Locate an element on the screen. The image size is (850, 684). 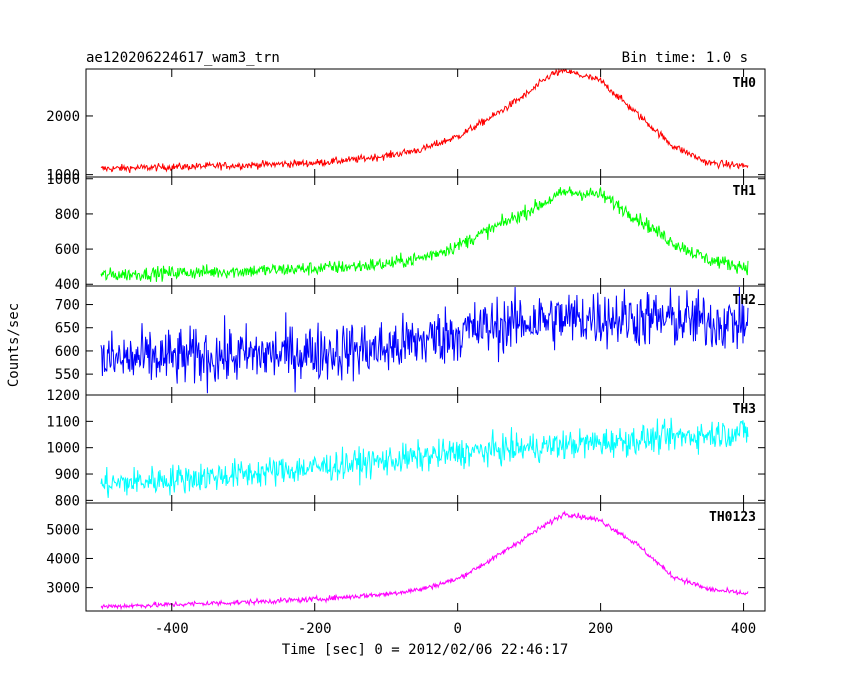
panel-th3: 800 900 1000 1100 1200 TH3 is located at coordinates (406, 448).